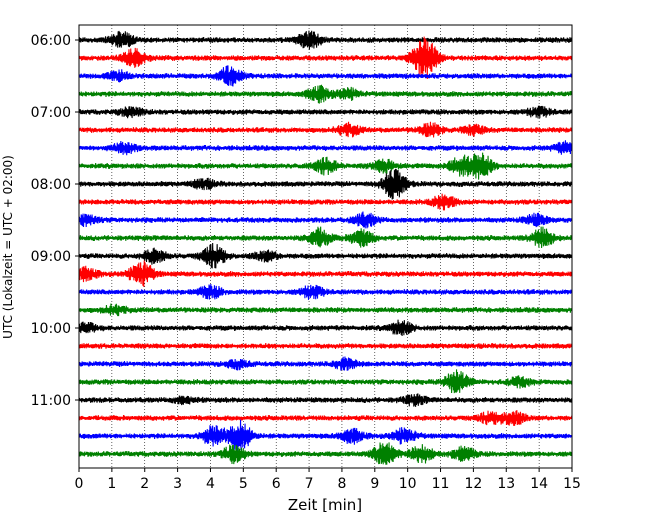 The height and width of the screenshot is (520, 650). What do you see at coordinates (51, 257) in the screenshot?
I see `y-tick-label: 09:00` at bounding box center [51, 257].